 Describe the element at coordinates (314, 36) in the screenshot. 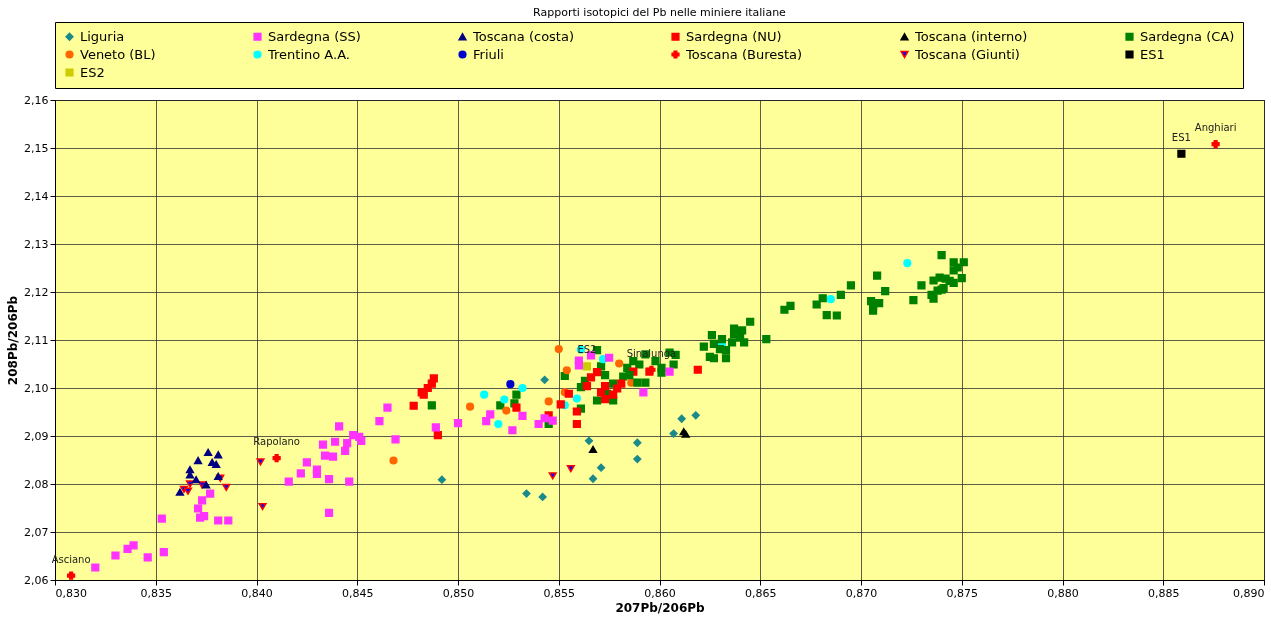

I see `legend-label: Sardegna (SS)` at that location.